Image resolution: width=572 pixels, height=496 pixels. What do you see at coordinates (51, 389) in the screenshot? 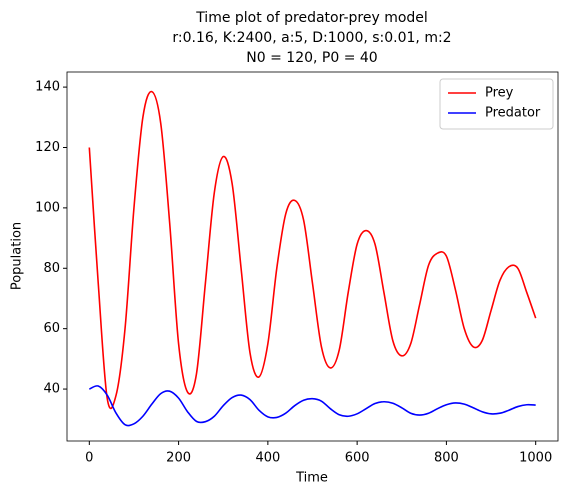
I see `y-tick-label: 40` at bounding box center [51, 389].